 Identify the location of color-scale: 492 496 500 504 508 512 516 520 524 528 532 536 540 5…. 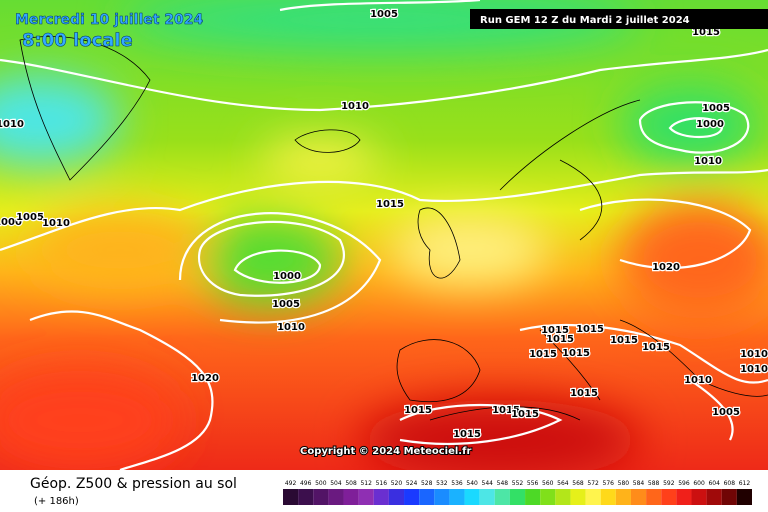
(517, 492).